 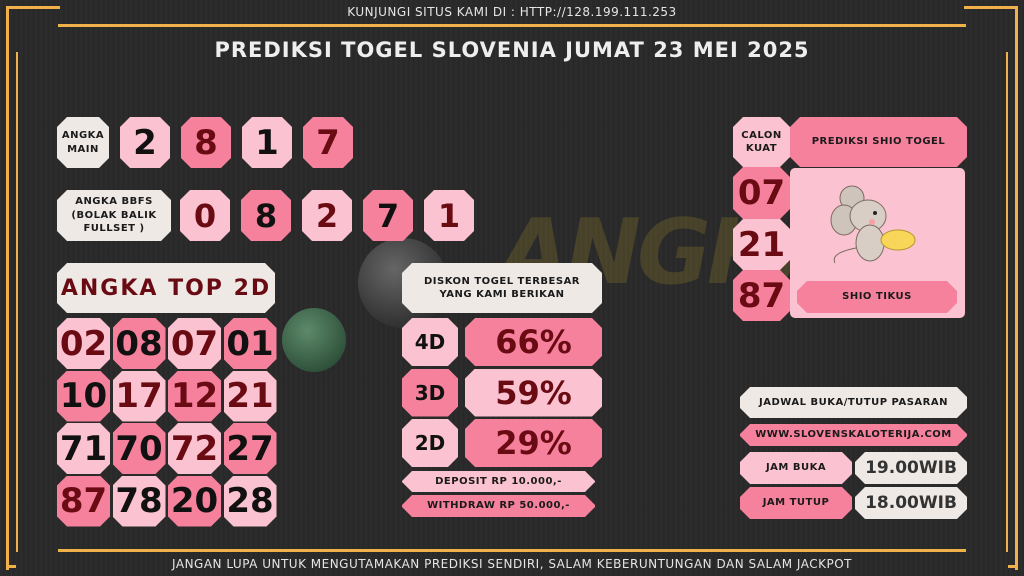 What do you see at coordinates (911, 503) in the screenshot?
I see `close-time-value: 18.00WIB` at bounding box center [911, 503].